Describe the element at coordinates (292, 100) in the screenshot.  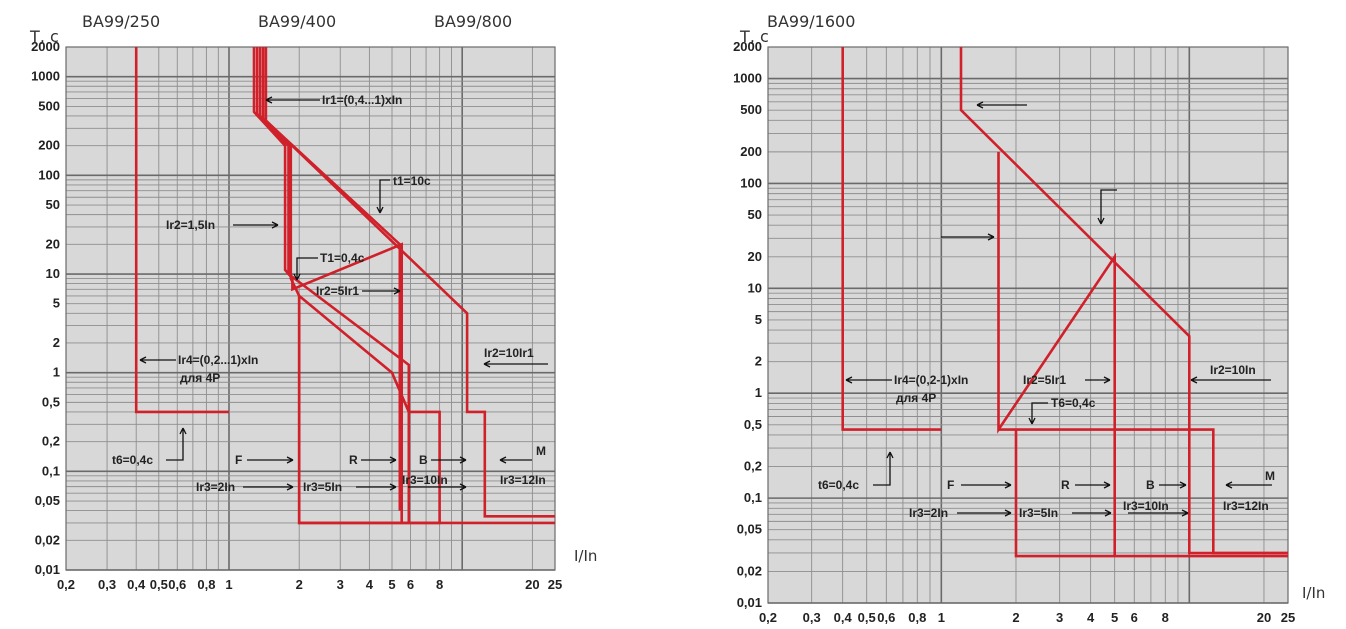
I see `arrow-ir1` at that location.